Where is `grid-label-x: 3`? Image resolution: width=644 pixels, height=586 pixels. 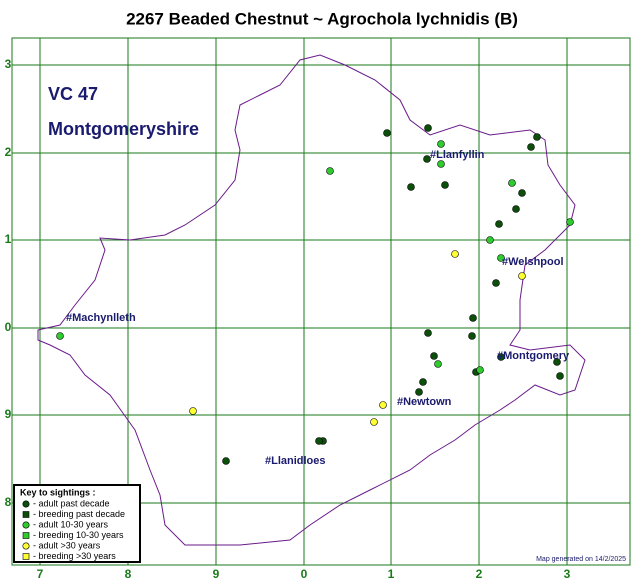 grid-label-x: 3 is located at coordinates (567, 574).